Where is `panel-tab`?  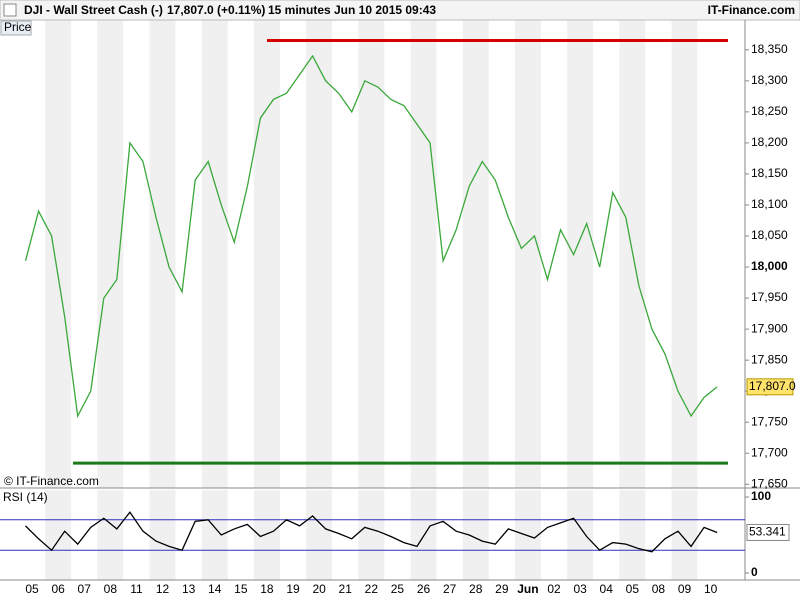 panel-tab is located at coordinates (16, 28).